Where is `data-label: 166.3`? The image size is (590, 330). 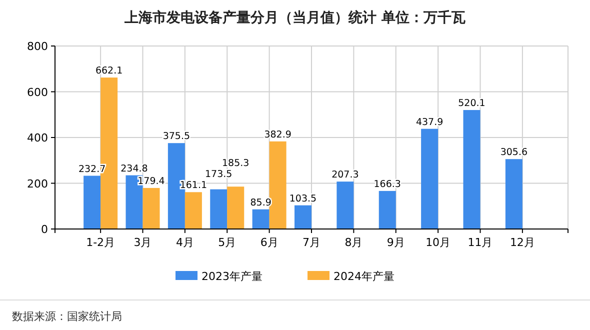
data-label: 166.3 is located at coordinates (387, 184).